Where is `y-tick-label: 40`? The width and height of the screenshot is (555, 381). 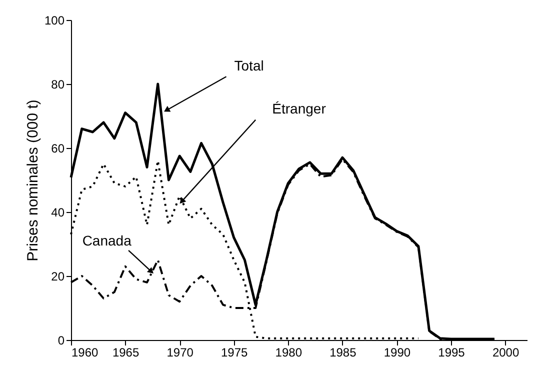 y-tick-label: 40 is located at coordinates (58, 213).